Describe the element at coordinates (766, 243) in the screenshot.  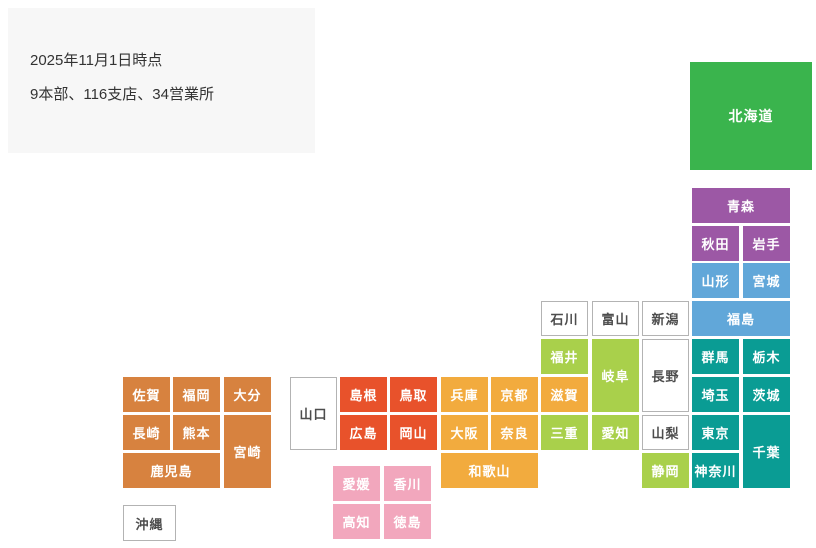
I see `tile-iwate: 岩手` at that location.